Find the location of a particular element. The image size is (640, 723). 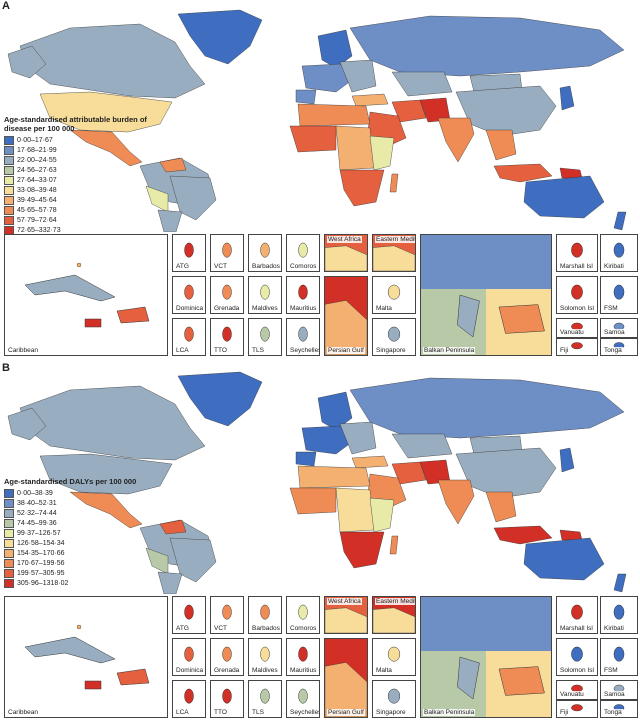

inset-fsm: FSM is located at coordinates (619, 295).